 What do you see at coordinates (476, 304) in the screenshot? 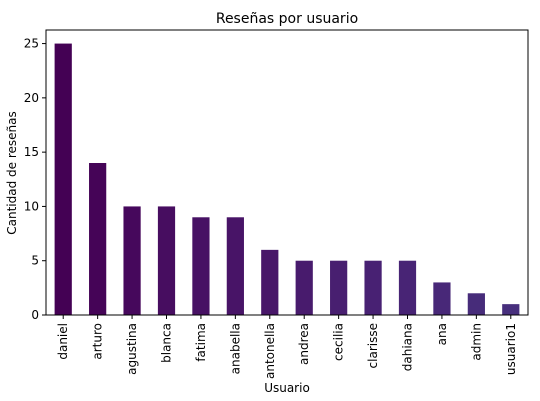
I see `bar-admin` at bounding box center [476, 304].